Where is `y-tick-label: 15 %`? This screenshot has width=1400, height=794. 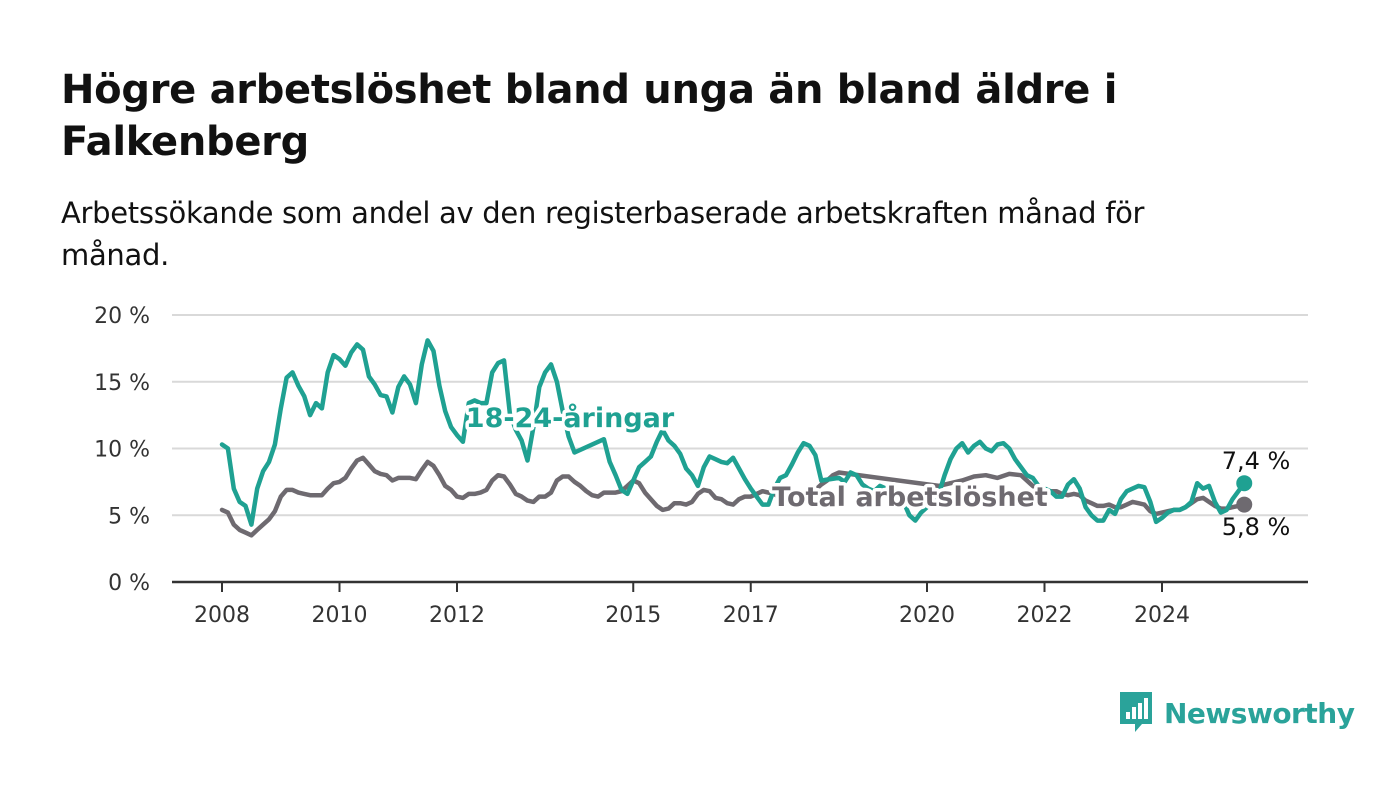
y-tick-label: 15 % is located at coordinates (122, 383).